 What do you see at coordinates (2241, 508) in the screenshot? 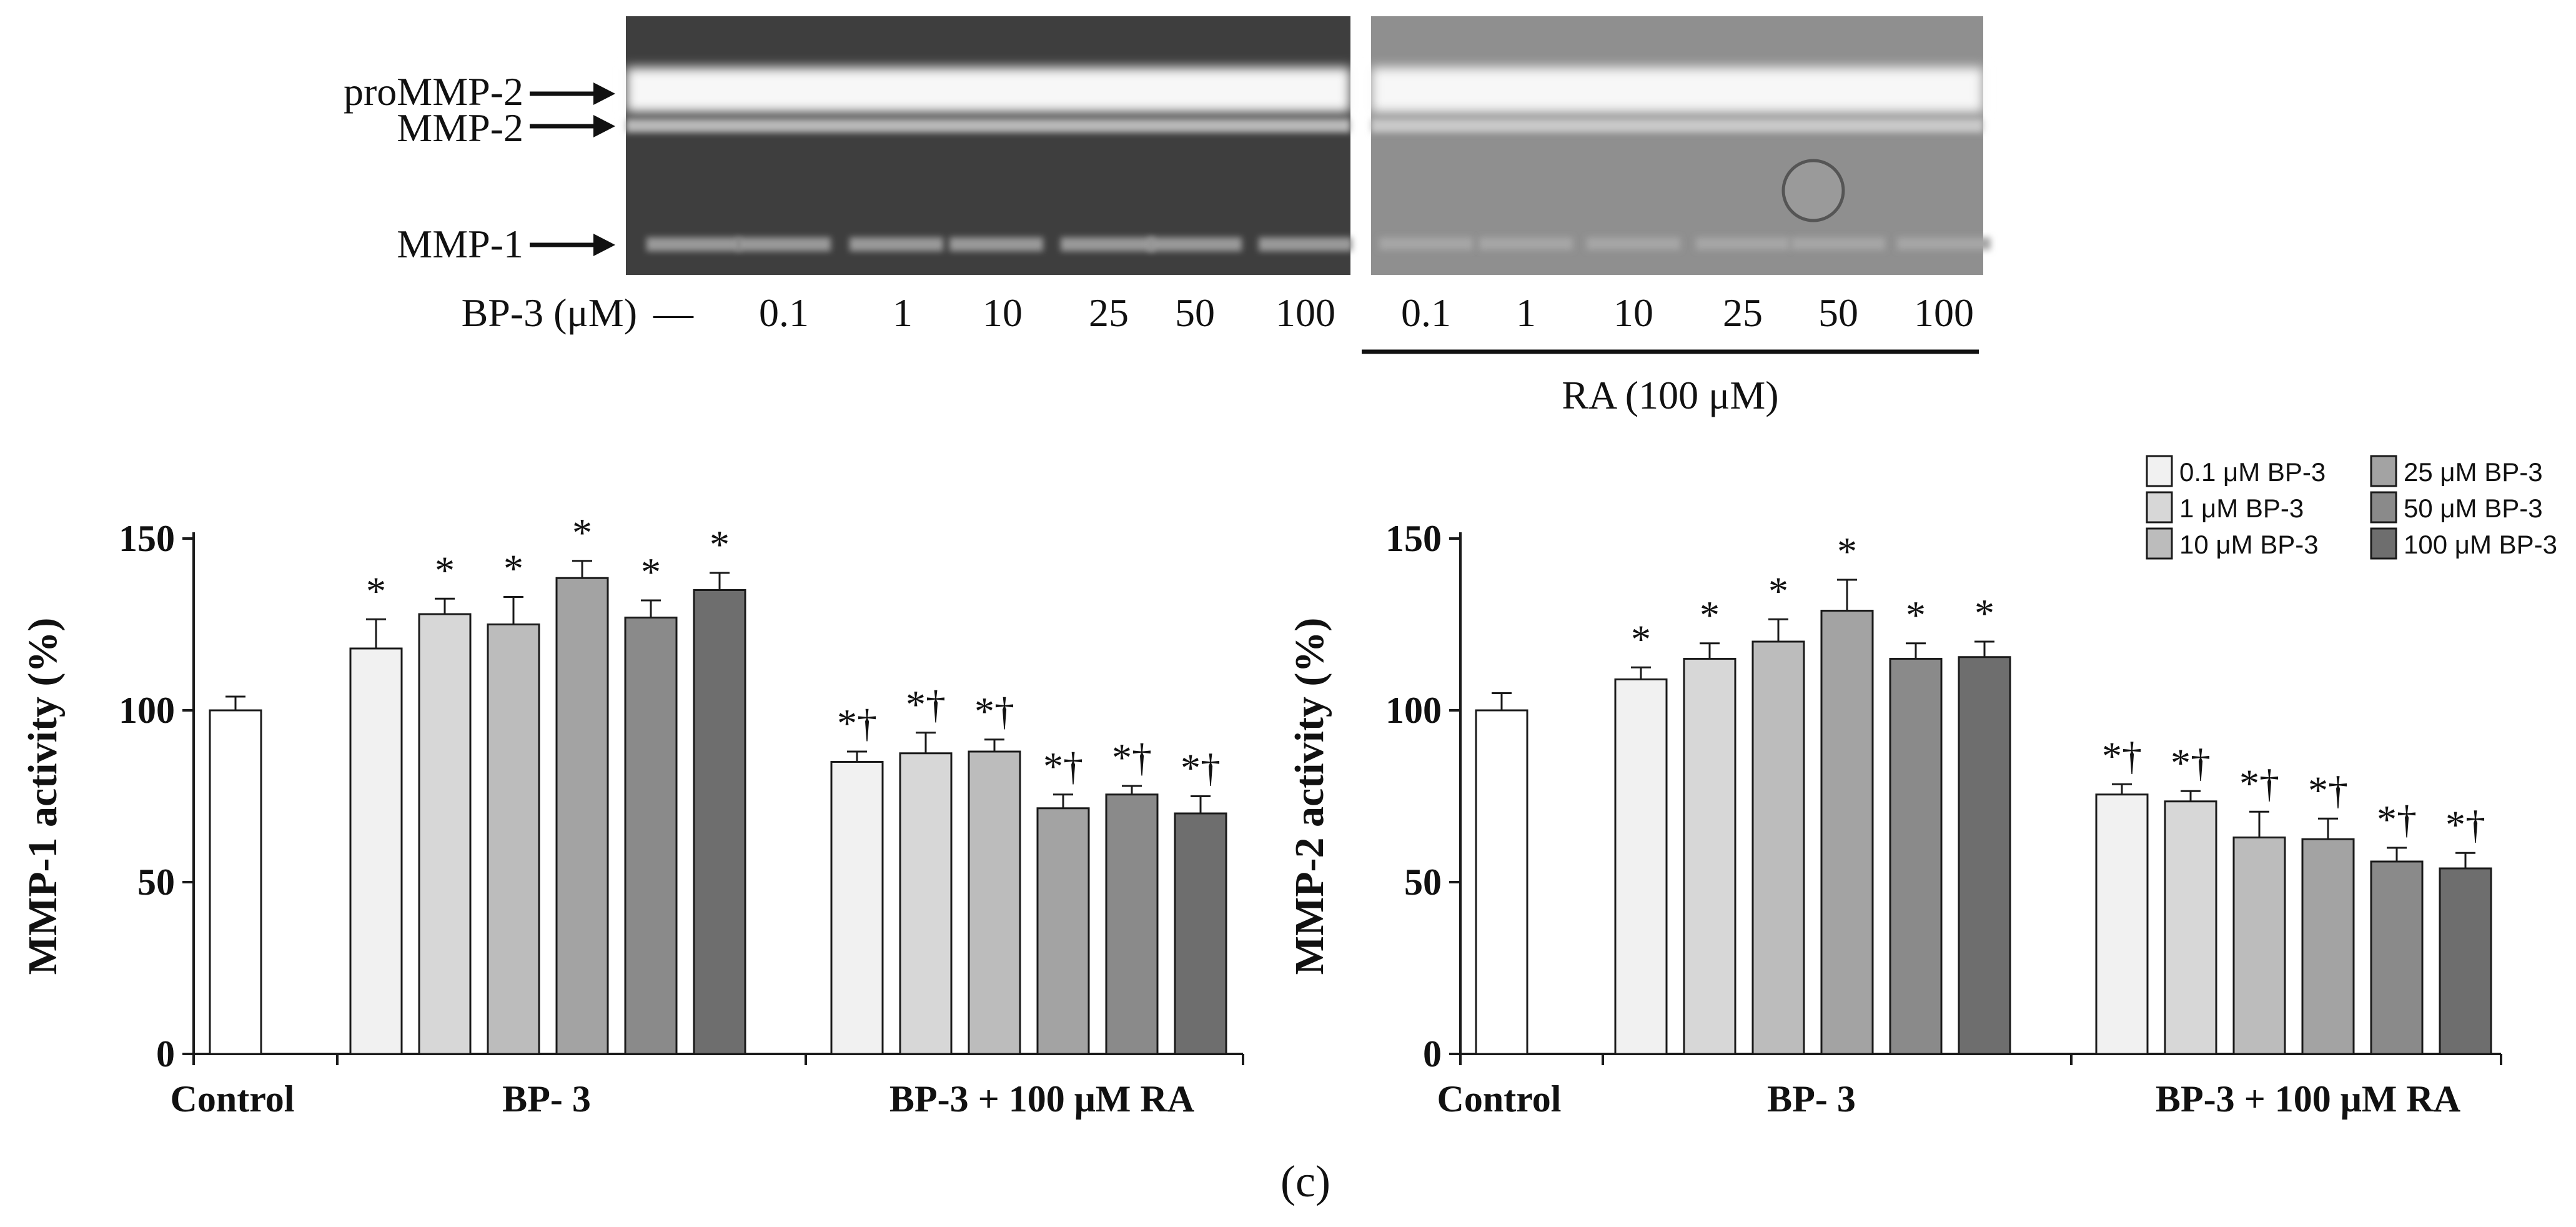
I see `legend-label: 1 μM BP-3` at bounding box center [2241, 508].